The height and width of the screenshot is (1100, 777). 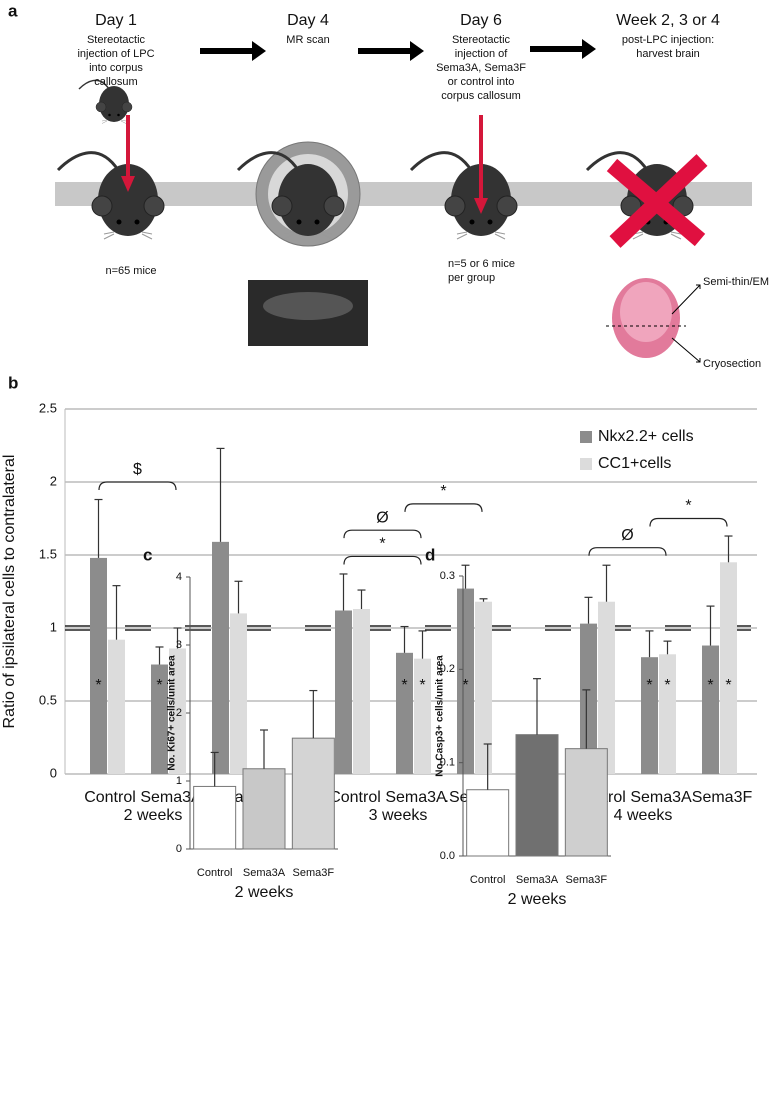 What do you see at coordinates (308, 20) in the screenshot?
I see `step-title: Day 4` at bounding box center [308, 20].